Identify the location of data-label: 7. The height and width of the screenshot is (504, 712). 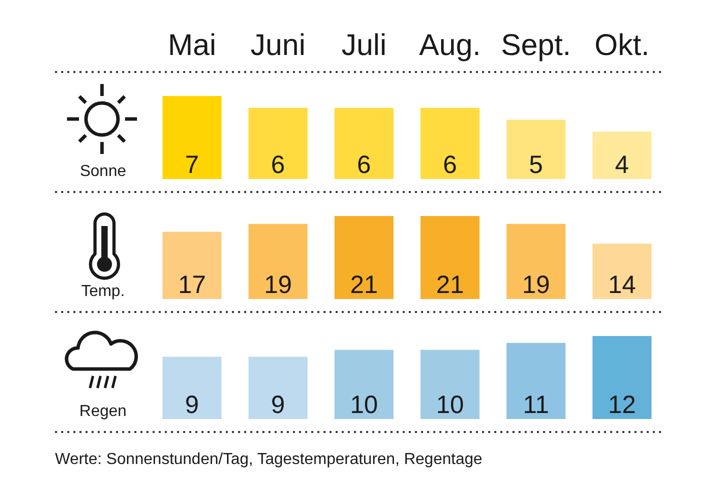
(192, 165).